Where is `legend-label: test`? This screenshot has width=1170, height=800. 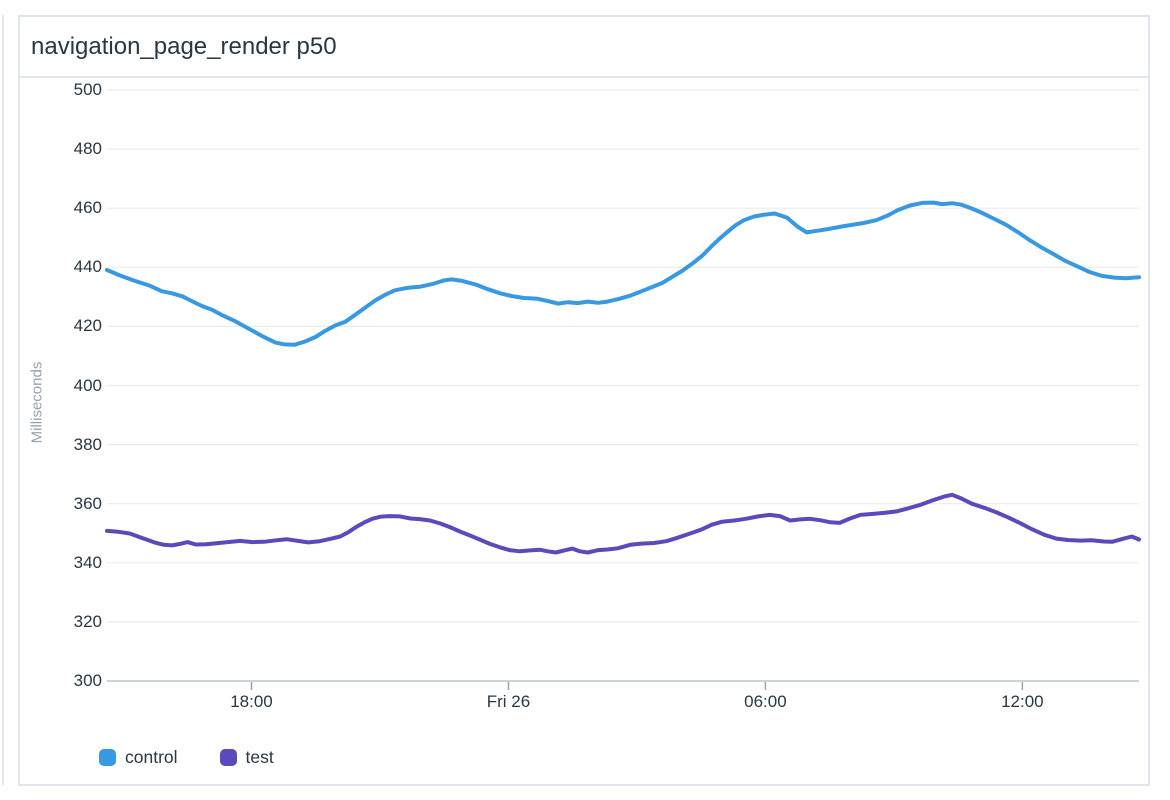
legend-label: test is located at coordinates (259, 757).